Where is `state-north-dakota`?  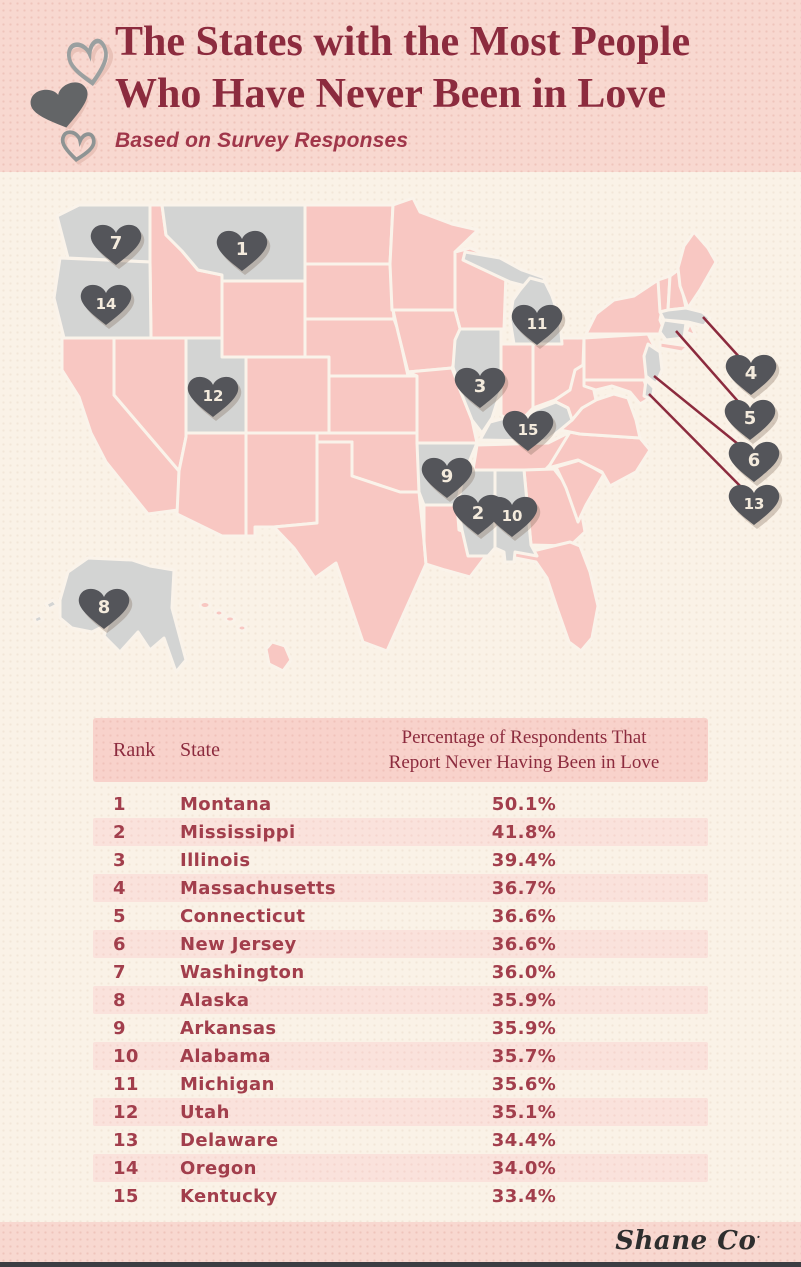
state-north-dakota is located at coordinates (349, 234).